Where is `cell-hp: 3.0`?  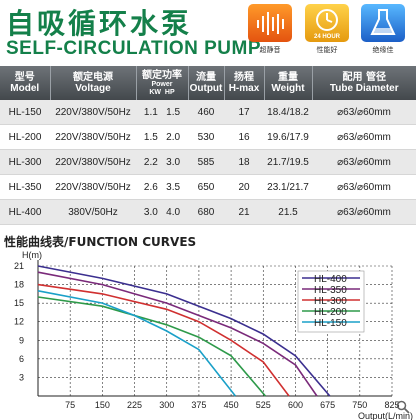
cell-hp: 3.0 is located at coordinates (173, 162).